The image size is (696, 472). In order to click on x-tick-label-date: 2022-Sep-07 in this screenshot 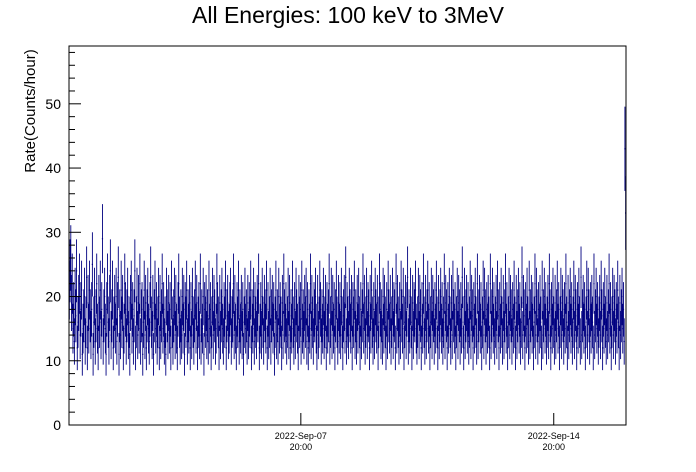, I will do `click(301, 436)`.